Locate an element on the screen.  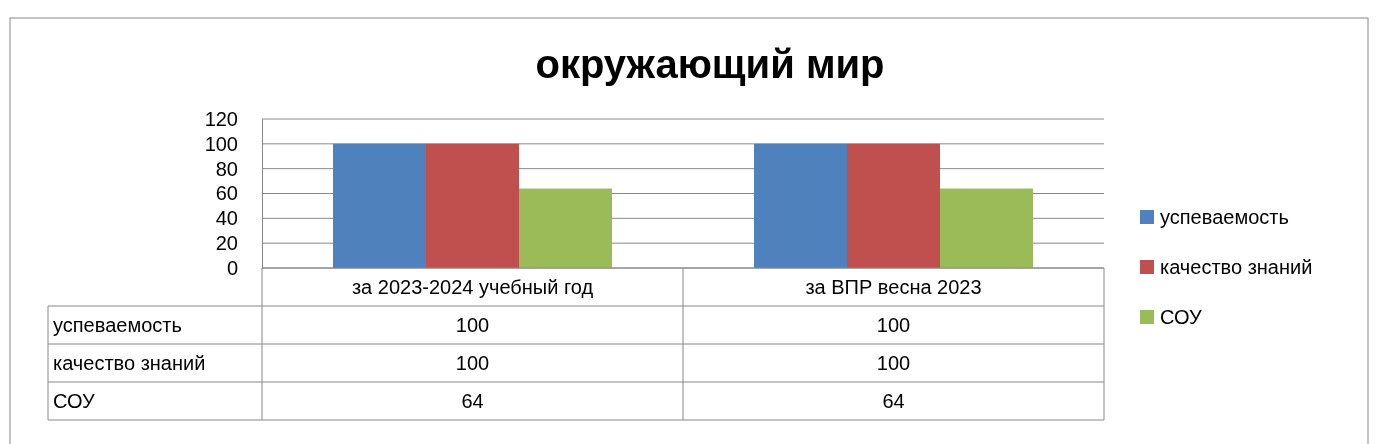
y-tick-label: 100 is located at coordinates (221, 143).